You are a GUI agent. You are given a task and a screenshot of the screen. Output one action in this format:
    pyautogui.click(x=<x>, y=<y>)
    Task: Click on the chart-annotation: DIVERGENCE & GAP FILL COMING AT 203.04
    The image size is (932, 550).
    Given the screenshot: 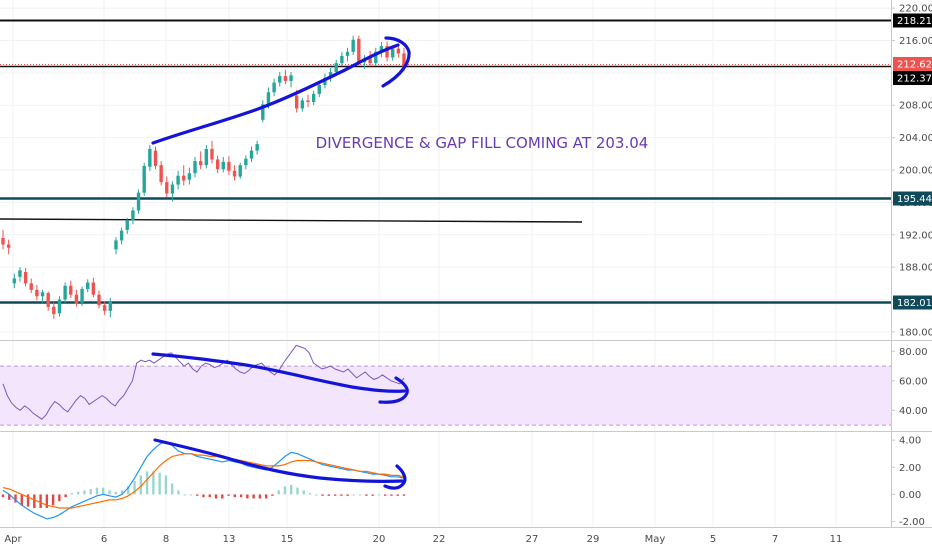 What is the action you would take?
    pyautogui.click(x=482, y=143)
    